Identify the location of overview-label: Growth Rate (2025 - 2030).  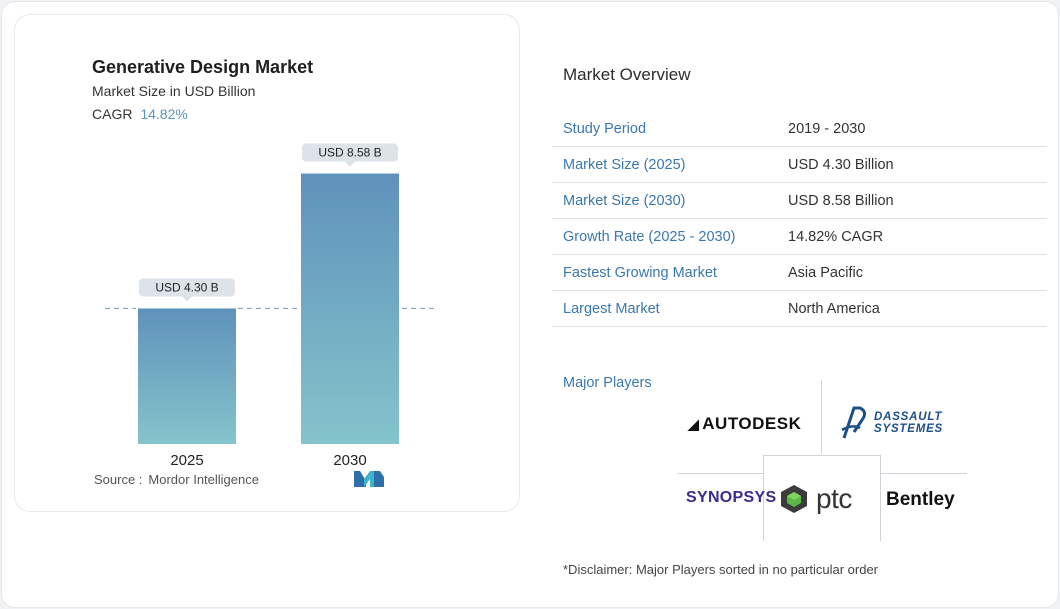
(649, 236).